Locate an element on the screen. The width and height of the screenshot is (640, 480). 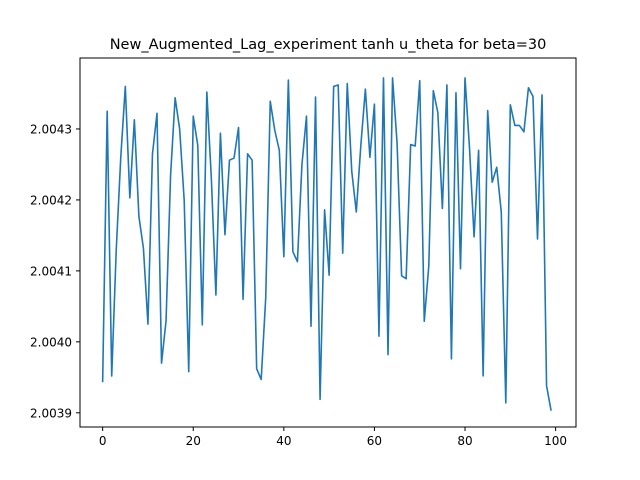
y-tick-label: 2.0039 is located at coordinates (51, 413).